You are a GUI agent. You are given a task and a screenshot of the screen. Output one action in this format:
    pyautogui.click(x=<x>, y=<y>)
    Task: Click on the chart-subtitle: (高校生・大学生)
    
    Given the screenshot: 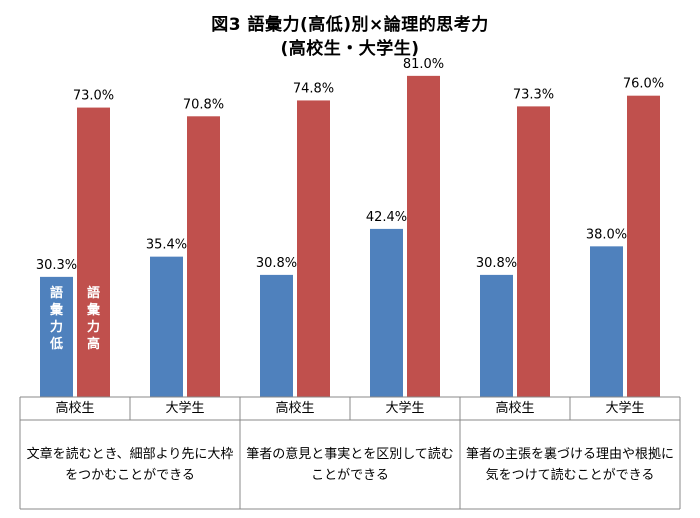 What is the action you would take?
    pyautogui.click(x=350, y=49)
    